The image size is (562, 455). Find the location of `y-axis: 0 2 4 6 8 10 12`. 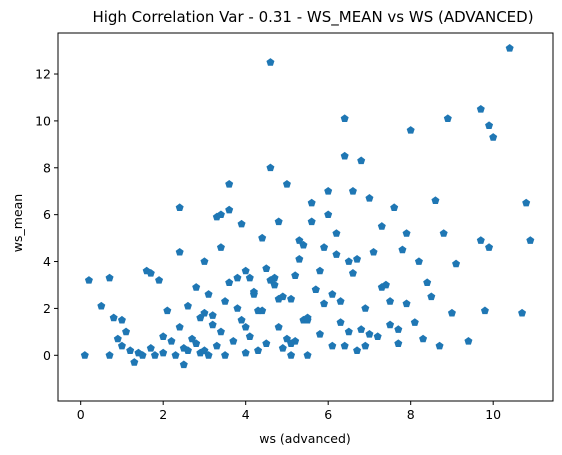

y-axis: 0 2 4 6 8 10 12 is located at coordinates (46, 215).